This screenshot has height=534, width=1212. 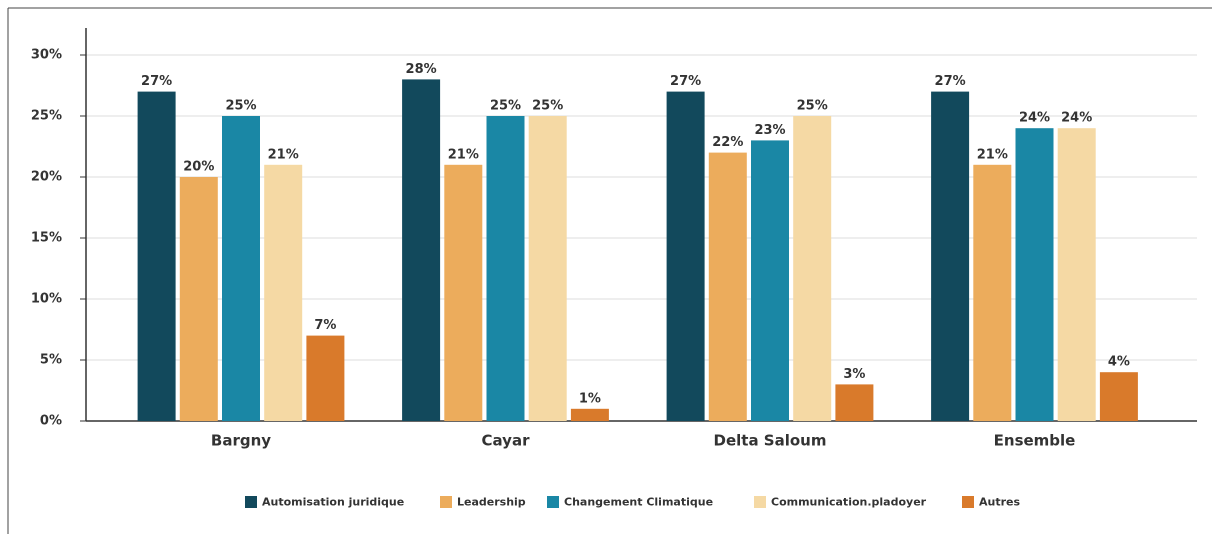 What do you see at coordinates (198, 167) in the screenshot?
I see `value-label: 20%` at bounding box center [198, 167].